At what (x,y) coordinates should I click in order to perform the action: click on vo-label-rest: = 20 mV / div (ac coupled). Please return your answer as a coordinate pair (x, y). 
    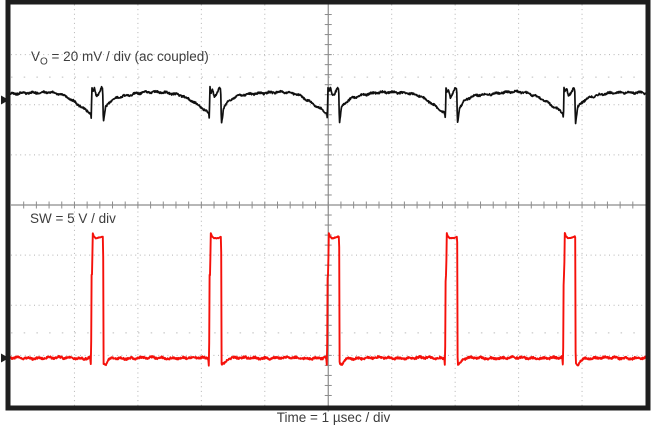
    Looking at the image, I should click on (128, 56).